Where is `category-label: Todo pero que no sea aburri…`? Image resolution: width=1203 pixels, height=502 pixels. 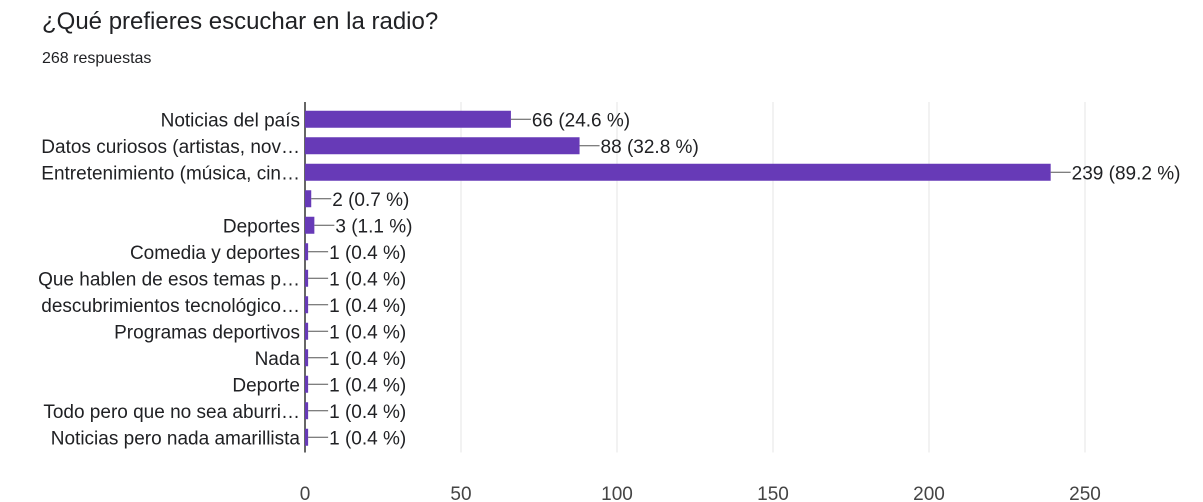 category-label: Todo pero que no sea aburri… is located at coordinates (171, 412).